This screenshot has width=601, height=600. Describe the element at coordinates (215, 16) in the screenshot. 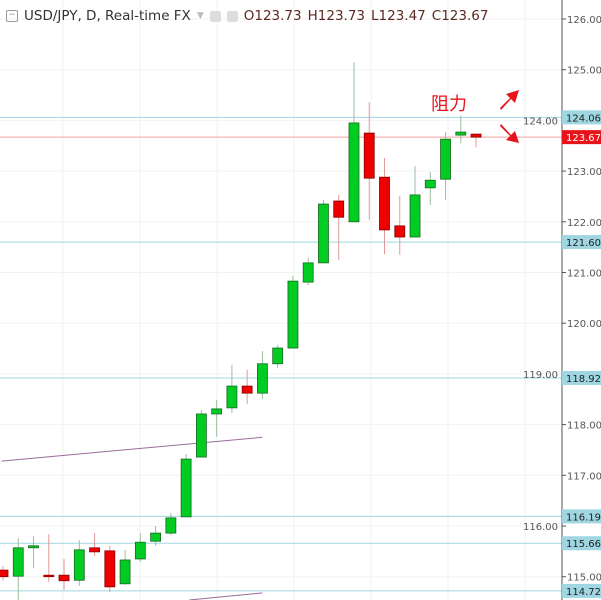

I see `visibility-icon` at that location.